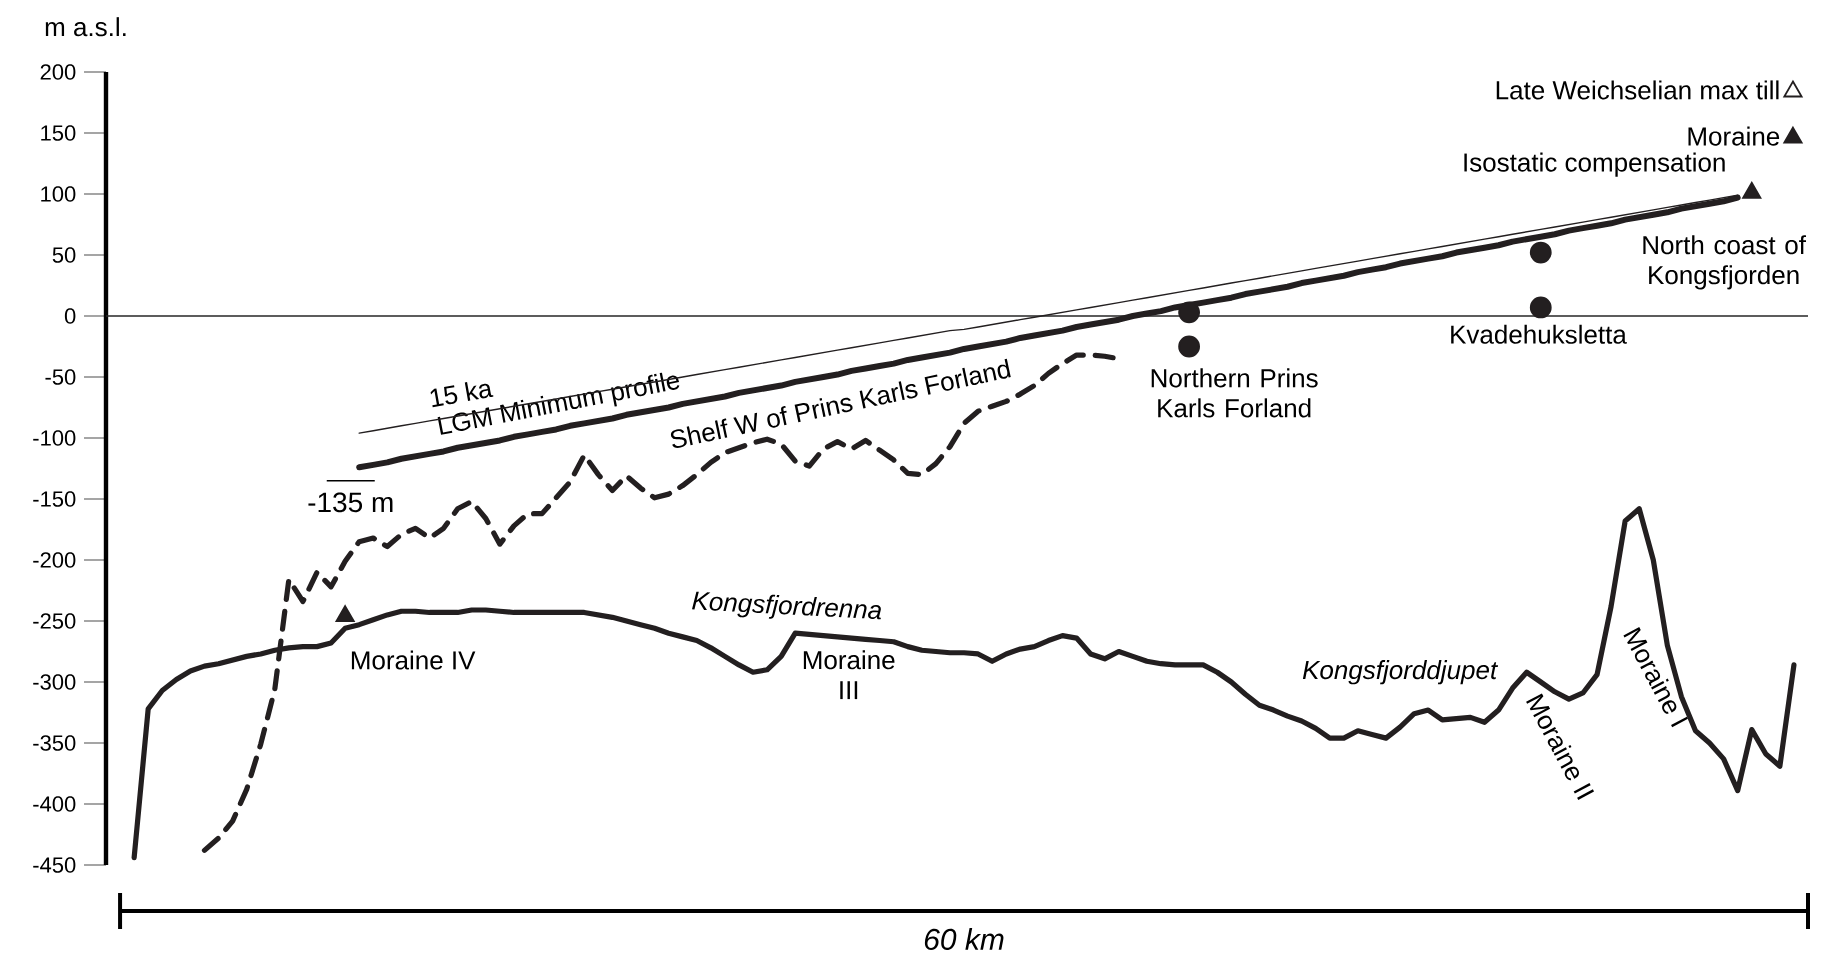  What do you see at coordinates (54, 438) in the screenshot?
I see `y-tick-label: -100` at bounding box center [54, 438].